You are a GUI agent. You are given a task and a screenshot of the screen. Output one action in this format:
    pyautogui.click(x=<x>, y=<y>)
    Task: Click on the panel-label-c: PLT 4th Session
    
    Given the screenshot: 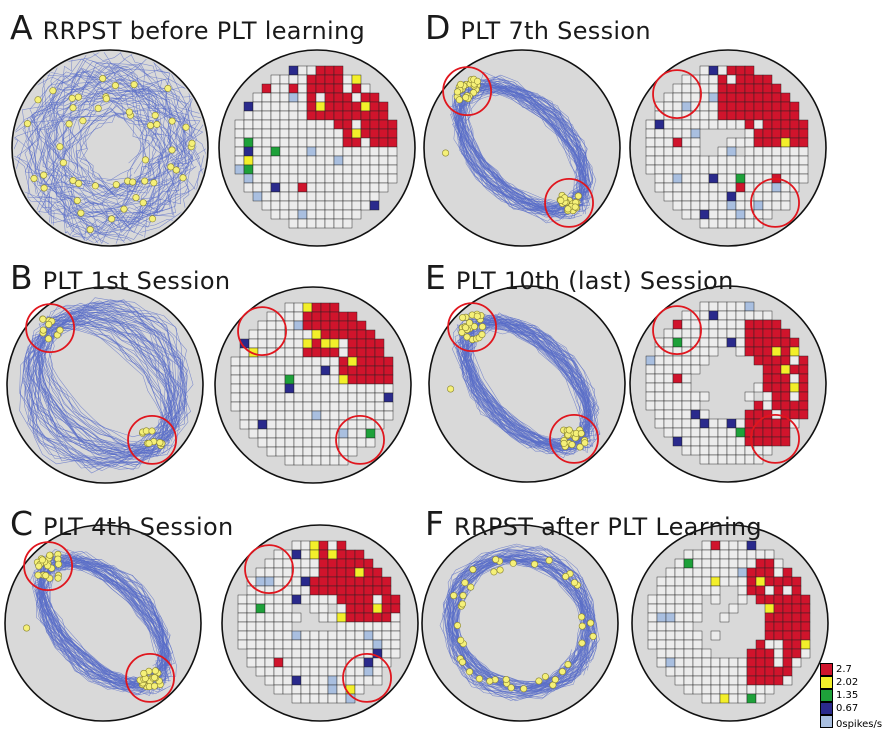 What is the action you would take?
    pyautogui.click(x=138, y=527)
    